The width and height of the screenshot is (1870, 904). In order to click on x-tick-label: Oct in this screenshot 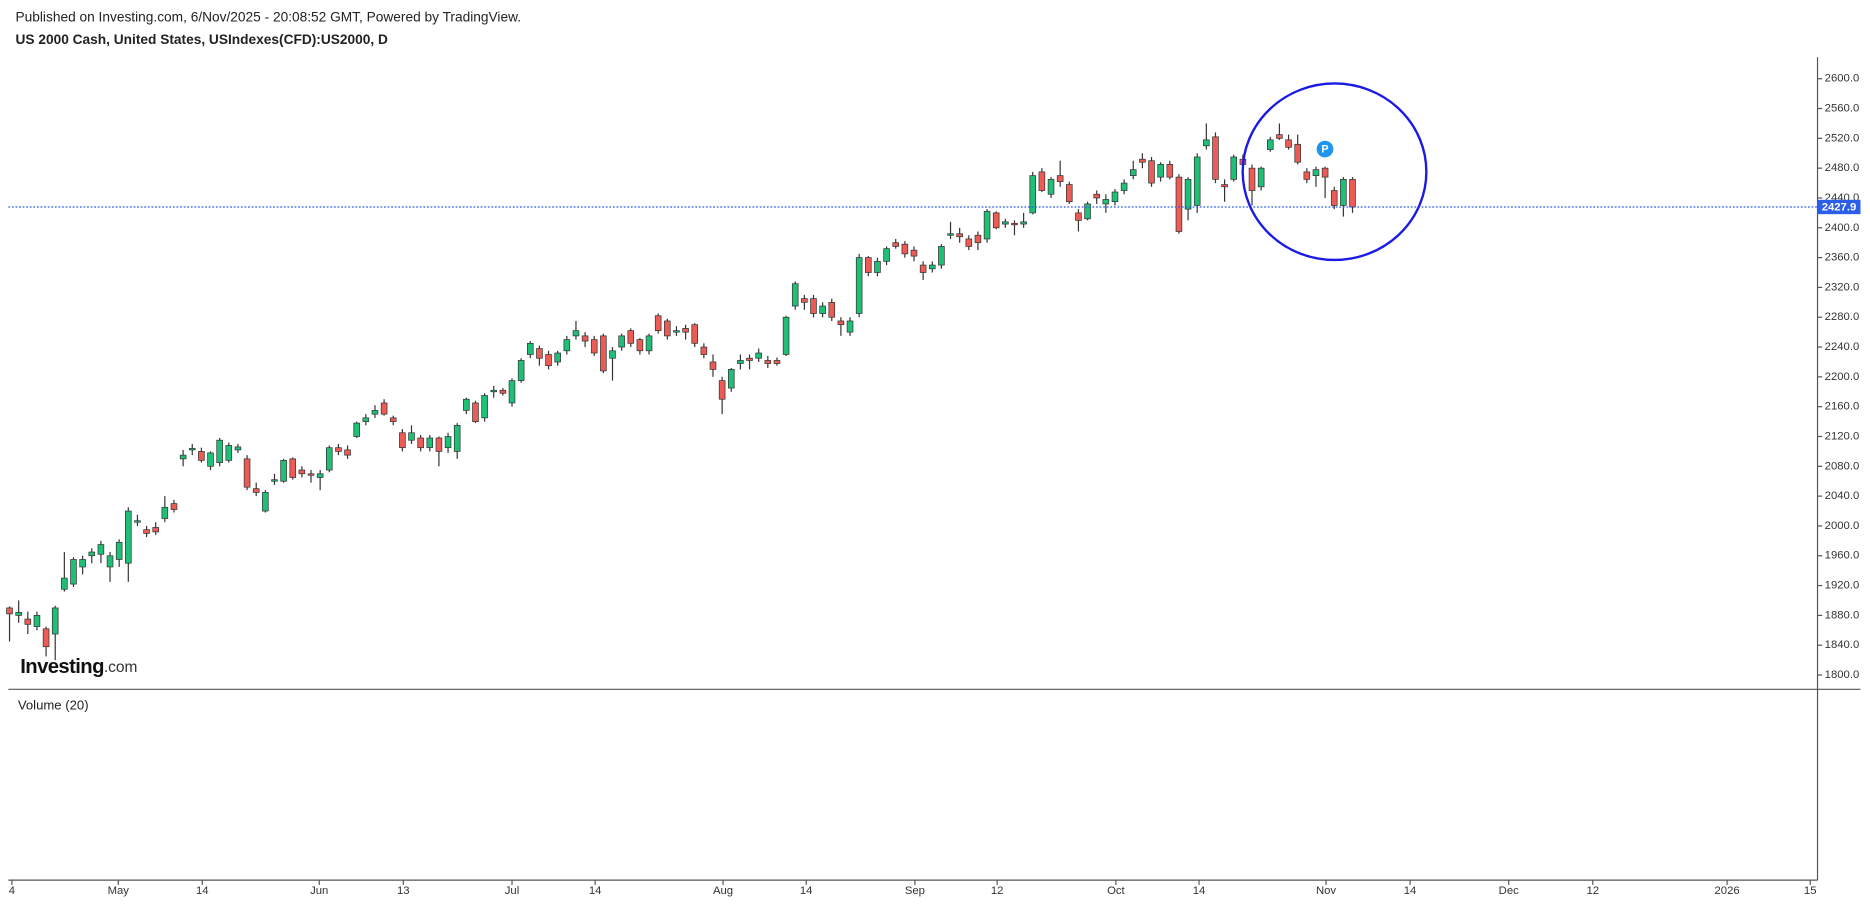, I will do `click(1116, 891)`.